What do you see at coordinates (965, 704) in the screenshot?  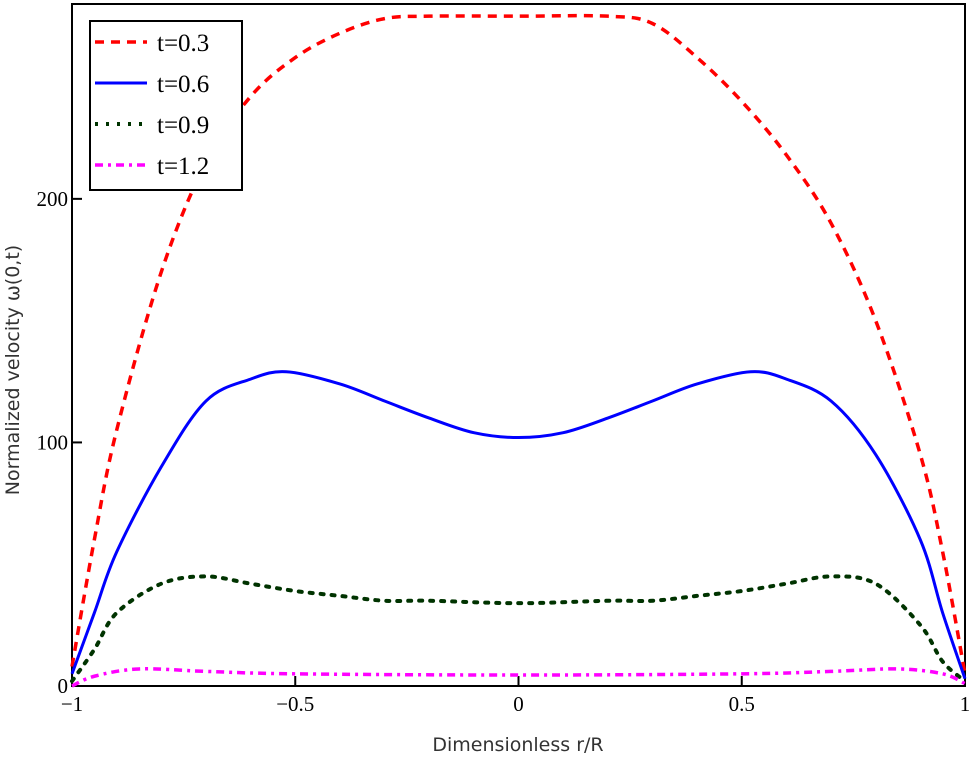 I see `x-tick-label: 1` at bounding box center [965, 704].